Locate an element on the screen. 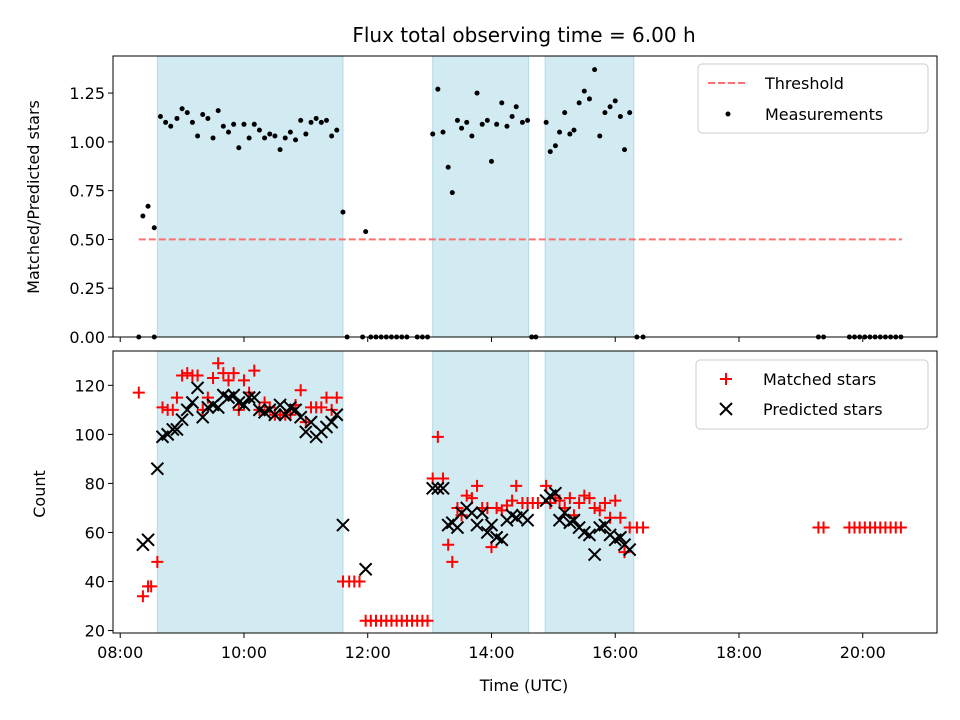  x-tick-label: 08:00 is located at coordinates (120, 652).